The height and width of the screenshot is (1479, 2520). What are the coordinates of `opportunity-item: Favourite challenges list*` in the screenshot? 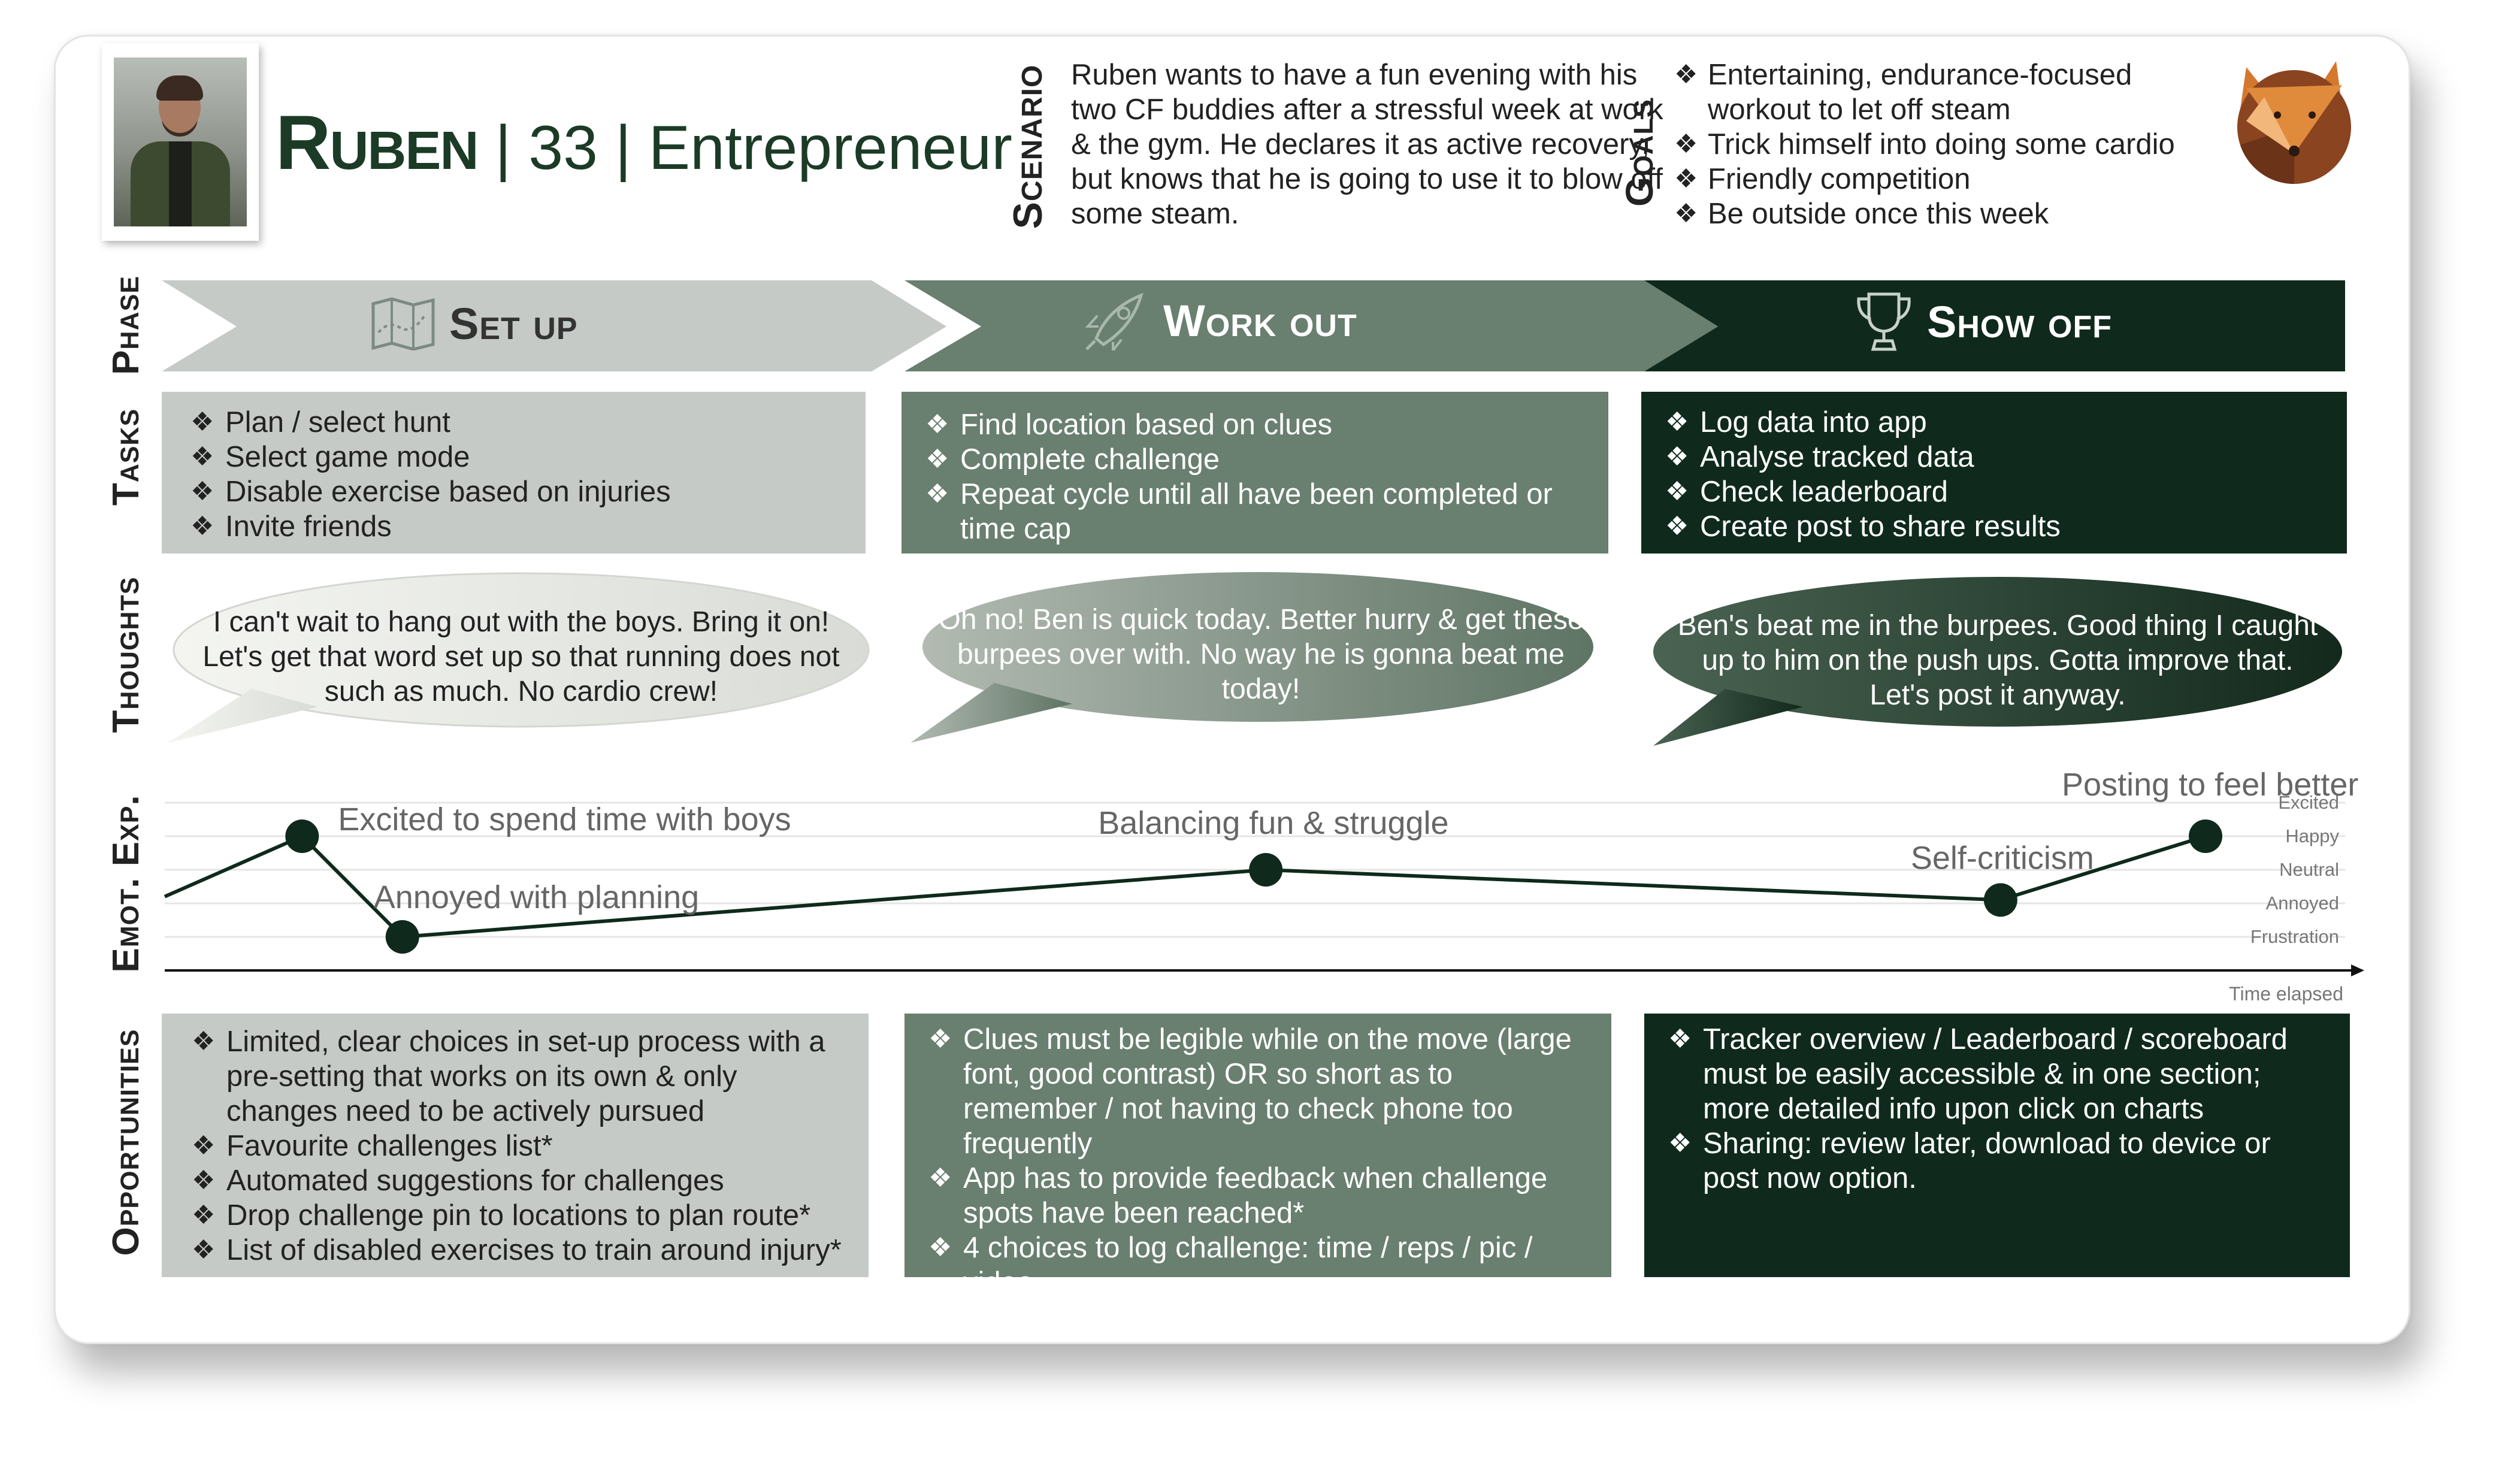 It's located at (518, 1146).